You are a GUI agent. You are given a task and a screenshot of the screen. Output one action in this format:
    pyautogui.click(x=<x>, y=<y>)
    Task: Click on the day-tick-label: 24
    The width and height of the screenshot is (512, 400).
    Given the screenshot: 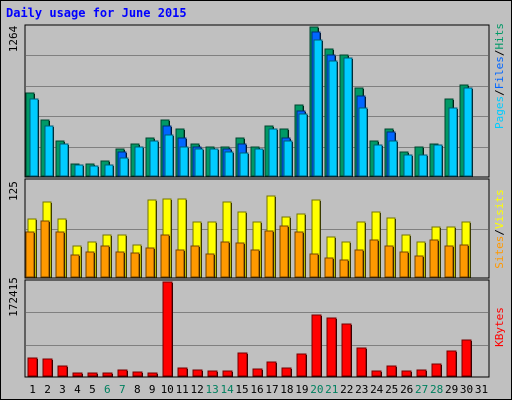 What is the action you would take?
    pyautogui.click(x=377, y=389)
    